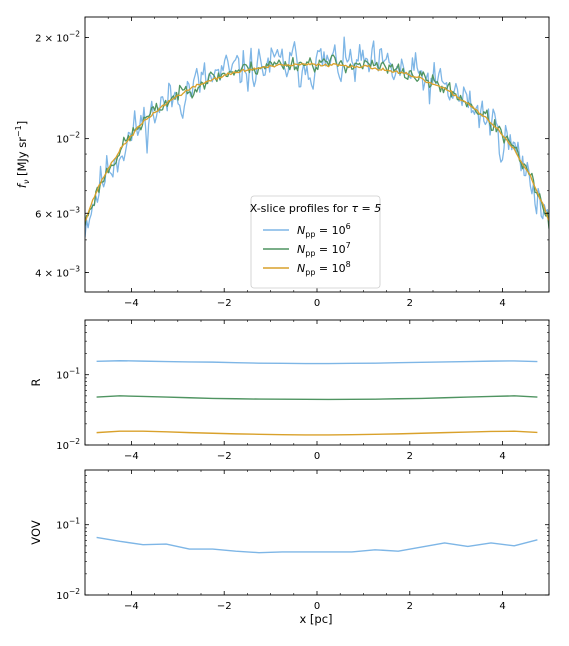 This screenshot has height=646, width=569. What do you see at coordinates (57, 271) in the screenshot?
I see `y-tick-label: 4 × 10⁻³` at bounding box center [57, 271].